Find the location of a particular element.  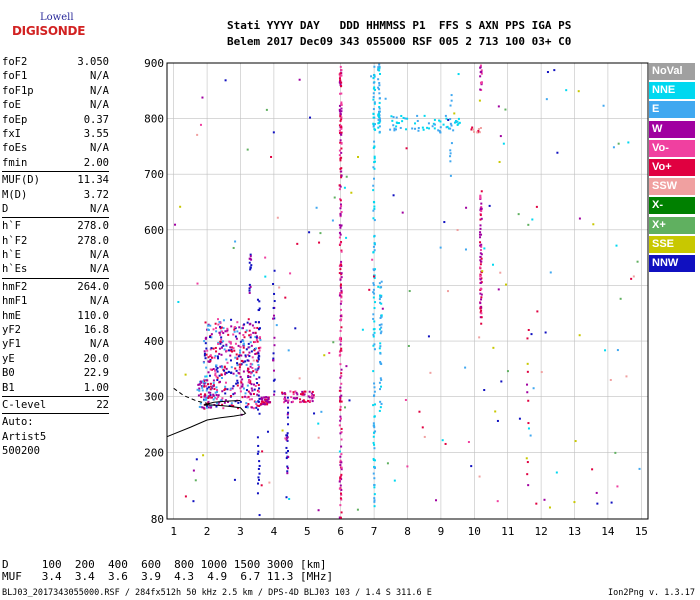

param-name: foF1 is located at coordinates (15, 76).